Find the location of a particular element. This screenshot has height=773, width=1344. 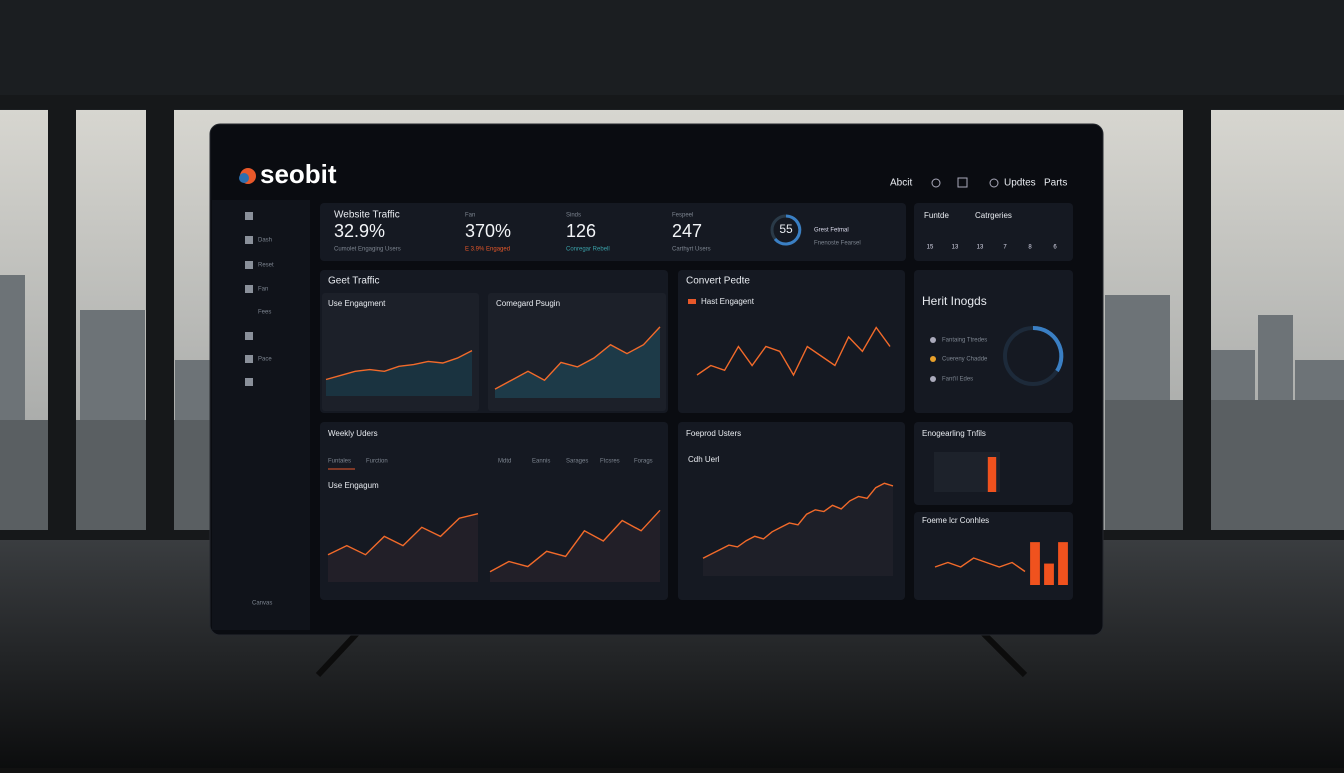

nav-item: Abcit is located at coordinates (901, 183).